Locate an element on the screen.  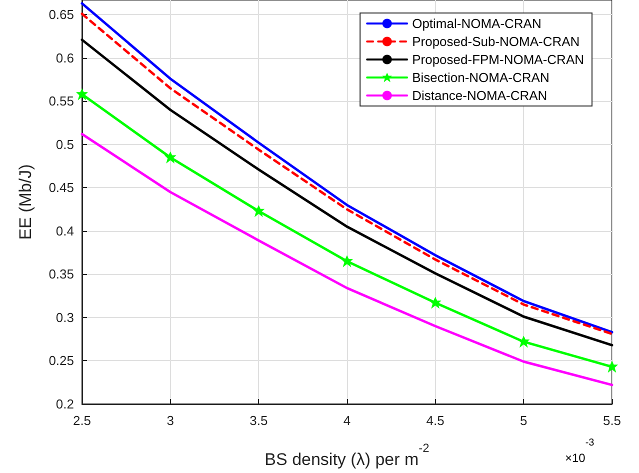
y-tick-label: 0.45 is located at coordinates (61, 188).